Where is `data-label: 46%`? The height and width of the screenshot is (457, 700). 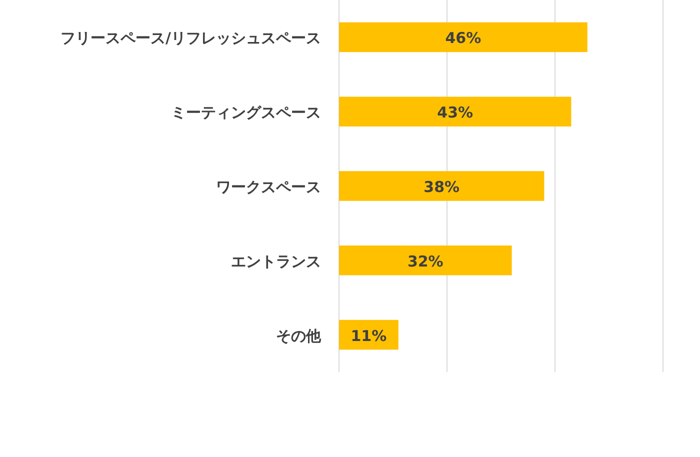
data-label: 46% is located at coordinates (463, 38).